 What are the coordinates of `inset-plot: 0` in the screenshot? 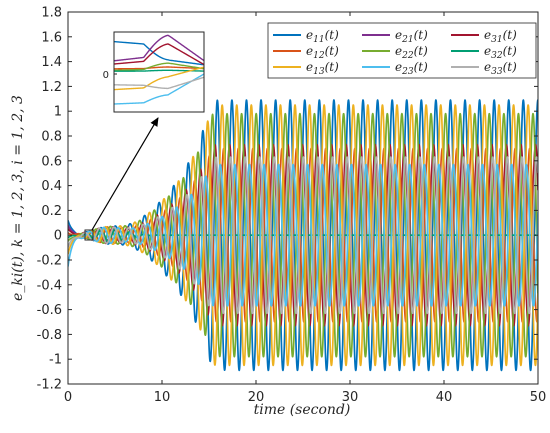 It's located at (154, 72).